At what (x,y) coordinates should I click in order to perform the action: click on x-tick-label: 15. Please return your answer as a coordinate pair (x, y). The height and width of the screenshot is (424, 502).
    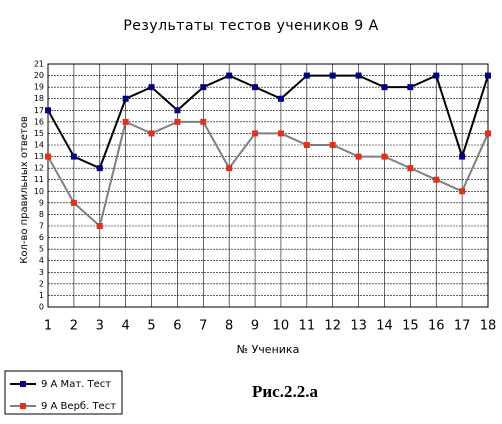
    Looking at the image, I should click on (410, 326).